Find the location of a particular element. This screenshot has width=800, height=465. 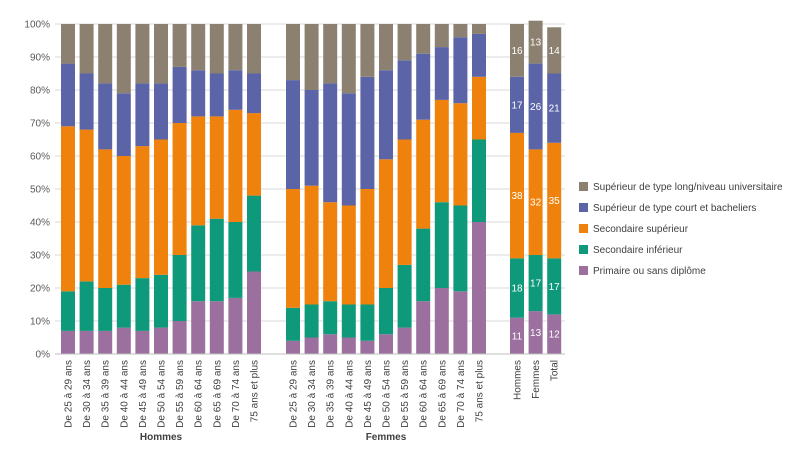

x-category-label: De 25 à 29 ans is located at coordinates (69, 394).